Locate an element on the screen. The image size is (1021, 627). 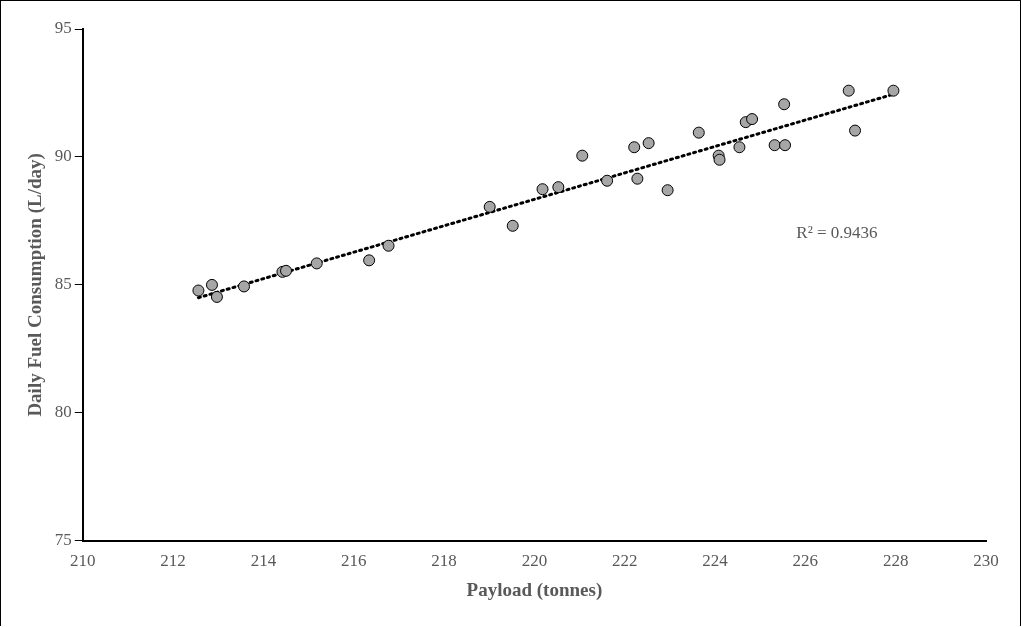
x-tick-label: 212 is located at coordinates (173, 561).